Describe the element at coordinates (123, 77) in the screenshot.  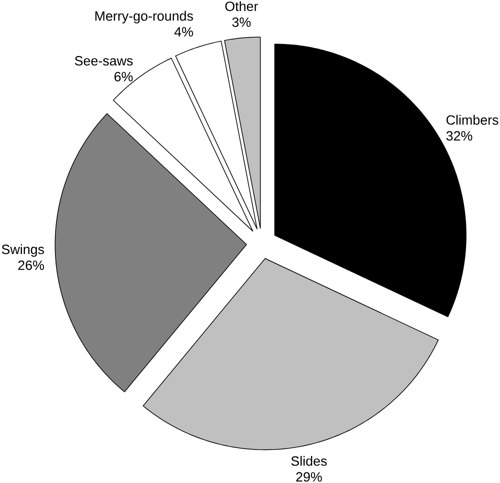
I see `data-label: 6%` at that location.